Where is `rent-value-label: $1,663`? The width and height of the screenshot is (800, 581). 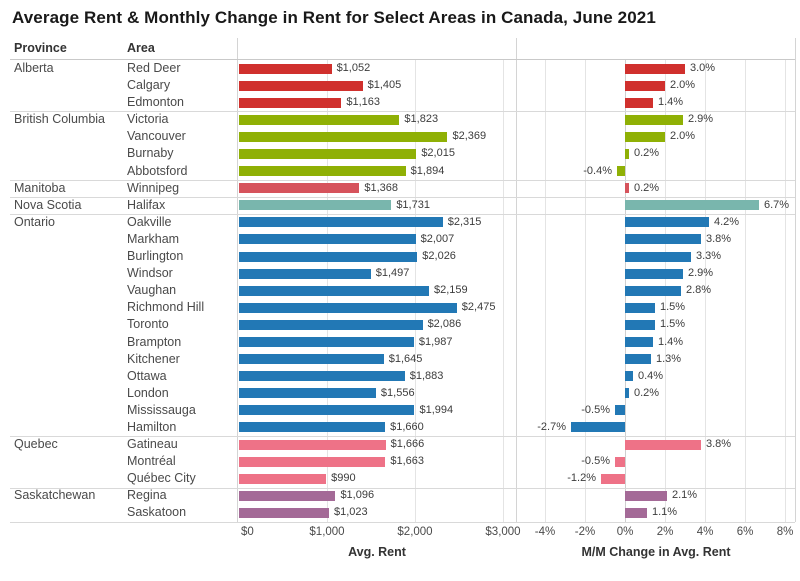
rent-value-label: $1,663 is located at coordinates (407, 461).